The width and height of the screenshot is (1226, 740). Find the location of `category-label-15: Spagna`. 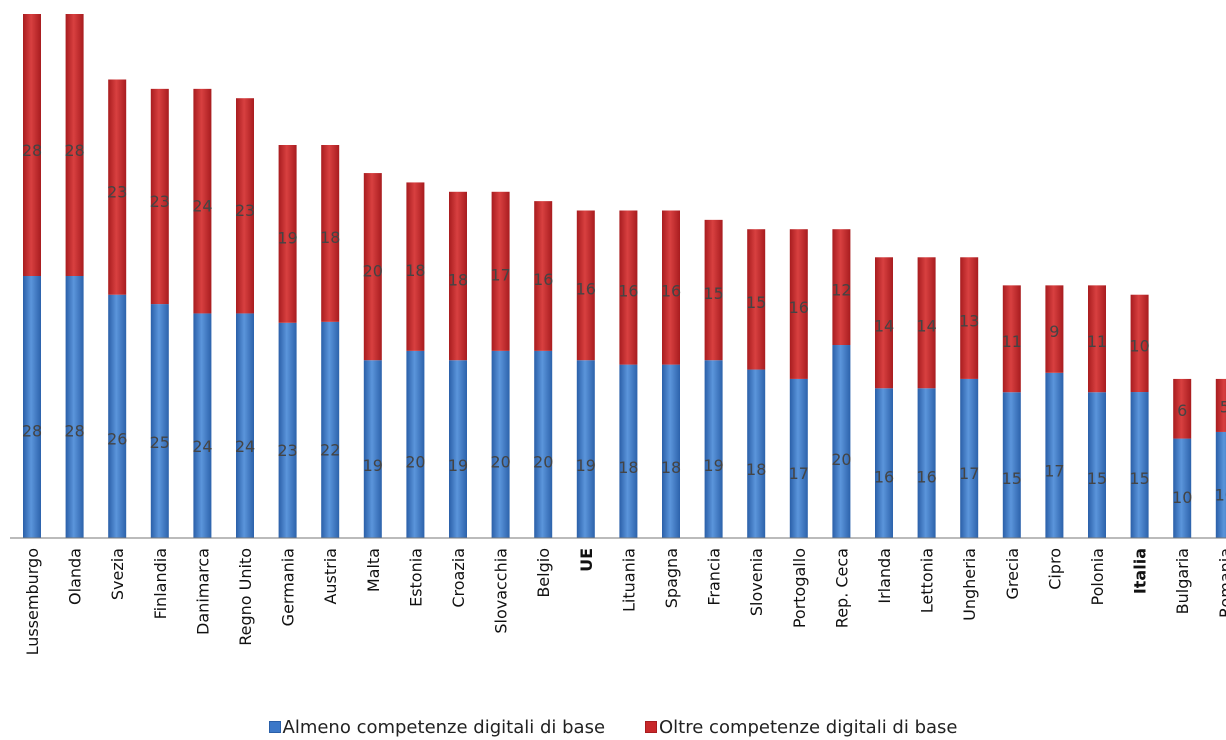

category-label-15: Spagna is located at coordinates (671, 578).